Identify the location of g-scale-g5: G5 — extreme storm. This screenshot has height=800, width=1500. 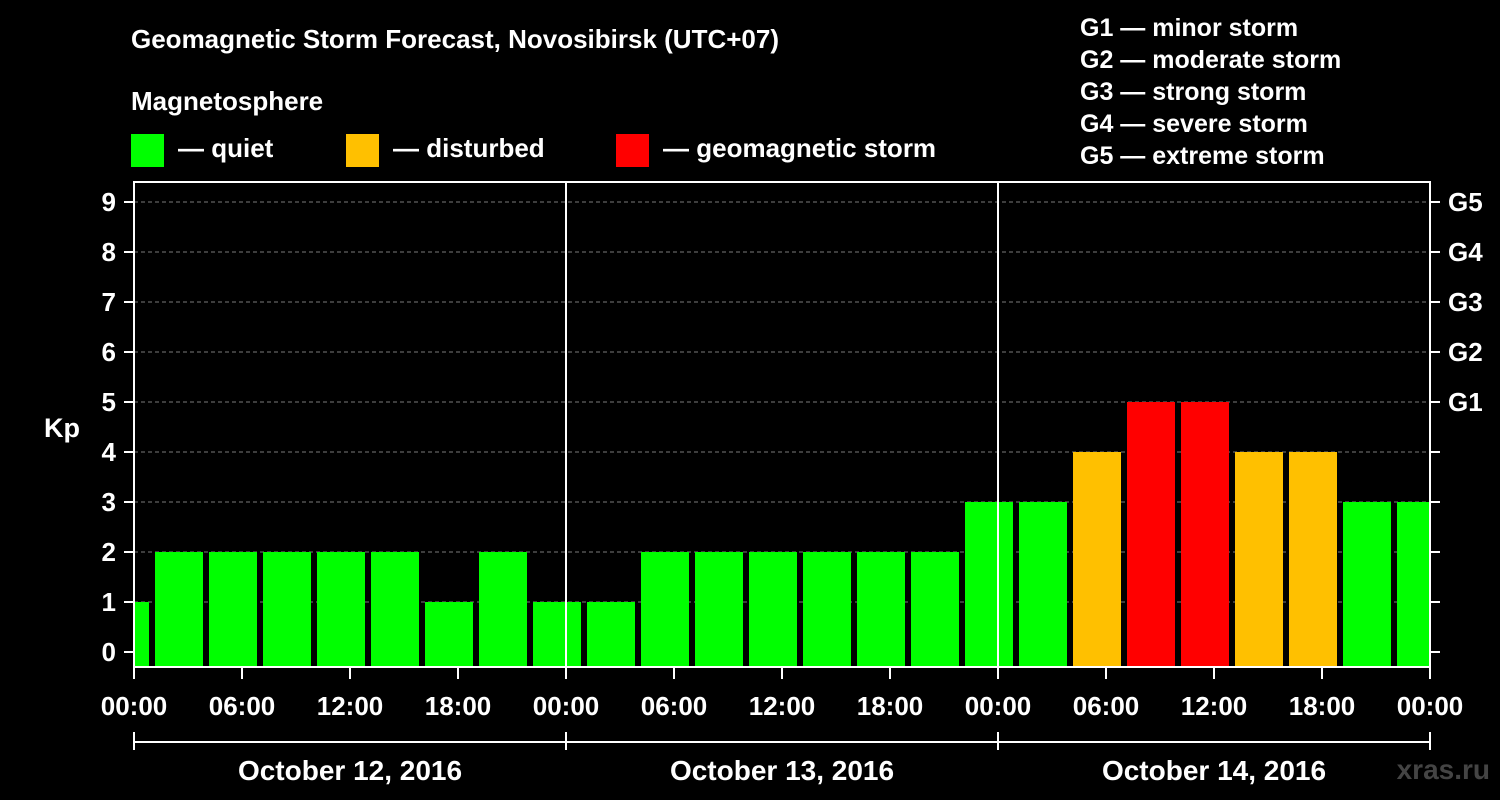
(1202, 156).